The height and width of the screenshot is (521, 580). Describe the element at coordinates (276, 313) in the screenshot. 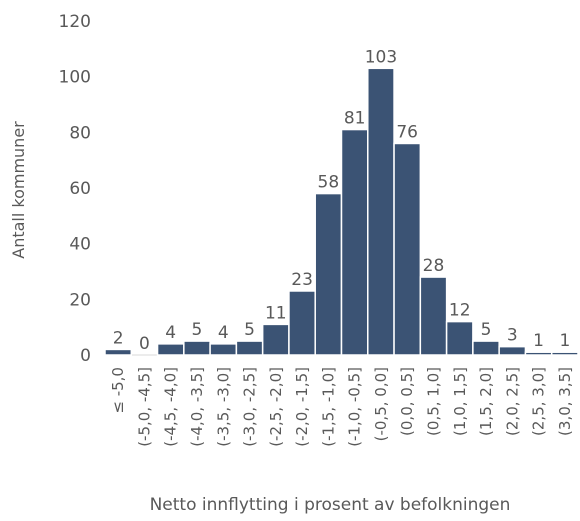

I see `value-label: 11` at that location.